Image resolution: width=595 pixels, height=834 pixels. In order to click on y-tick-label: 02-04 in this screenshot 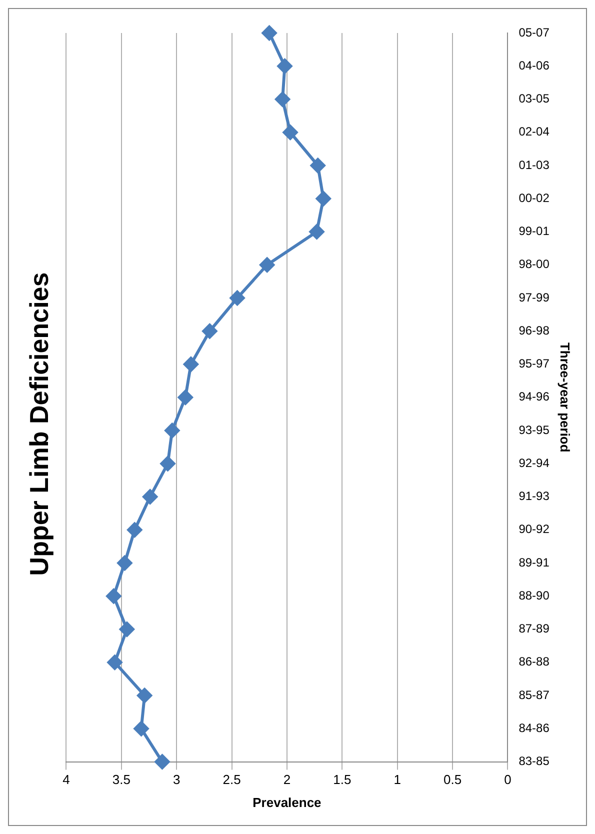, I will do `click(534, 131)`.